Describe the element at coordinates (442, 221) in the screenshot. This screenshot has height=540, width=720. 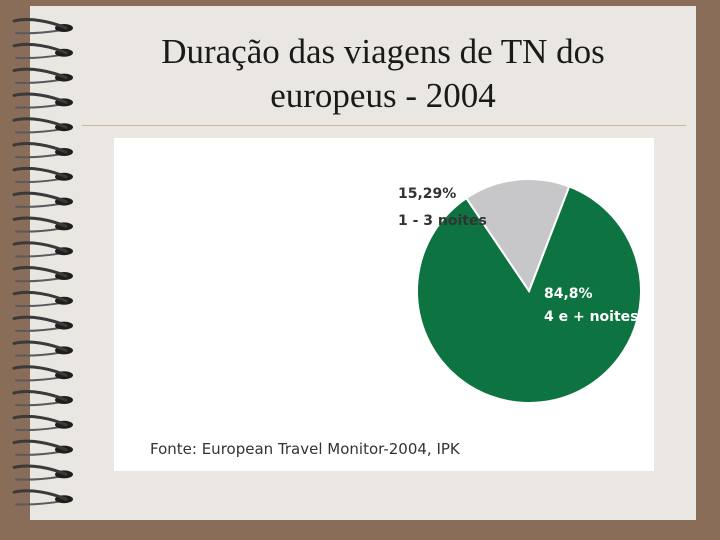
I see `slice-category-label-short: 1 - 3 noites` at that location.